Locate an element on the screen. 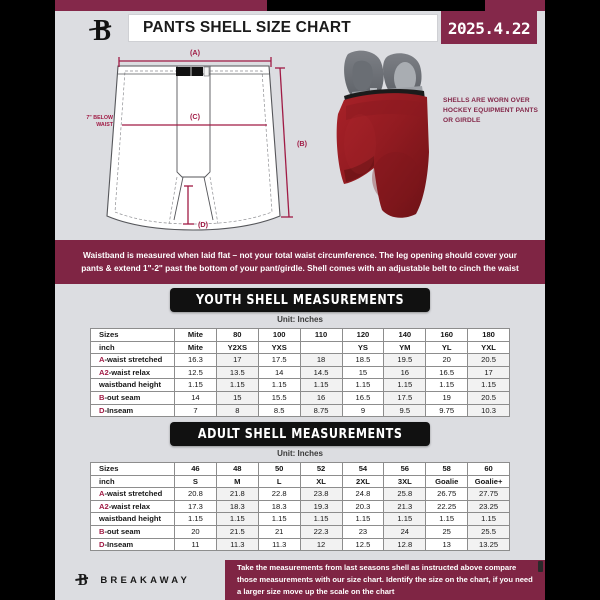 This screenshot has width=600, height=600. table-cell: 20.3 is located at coordinates (363, 506).